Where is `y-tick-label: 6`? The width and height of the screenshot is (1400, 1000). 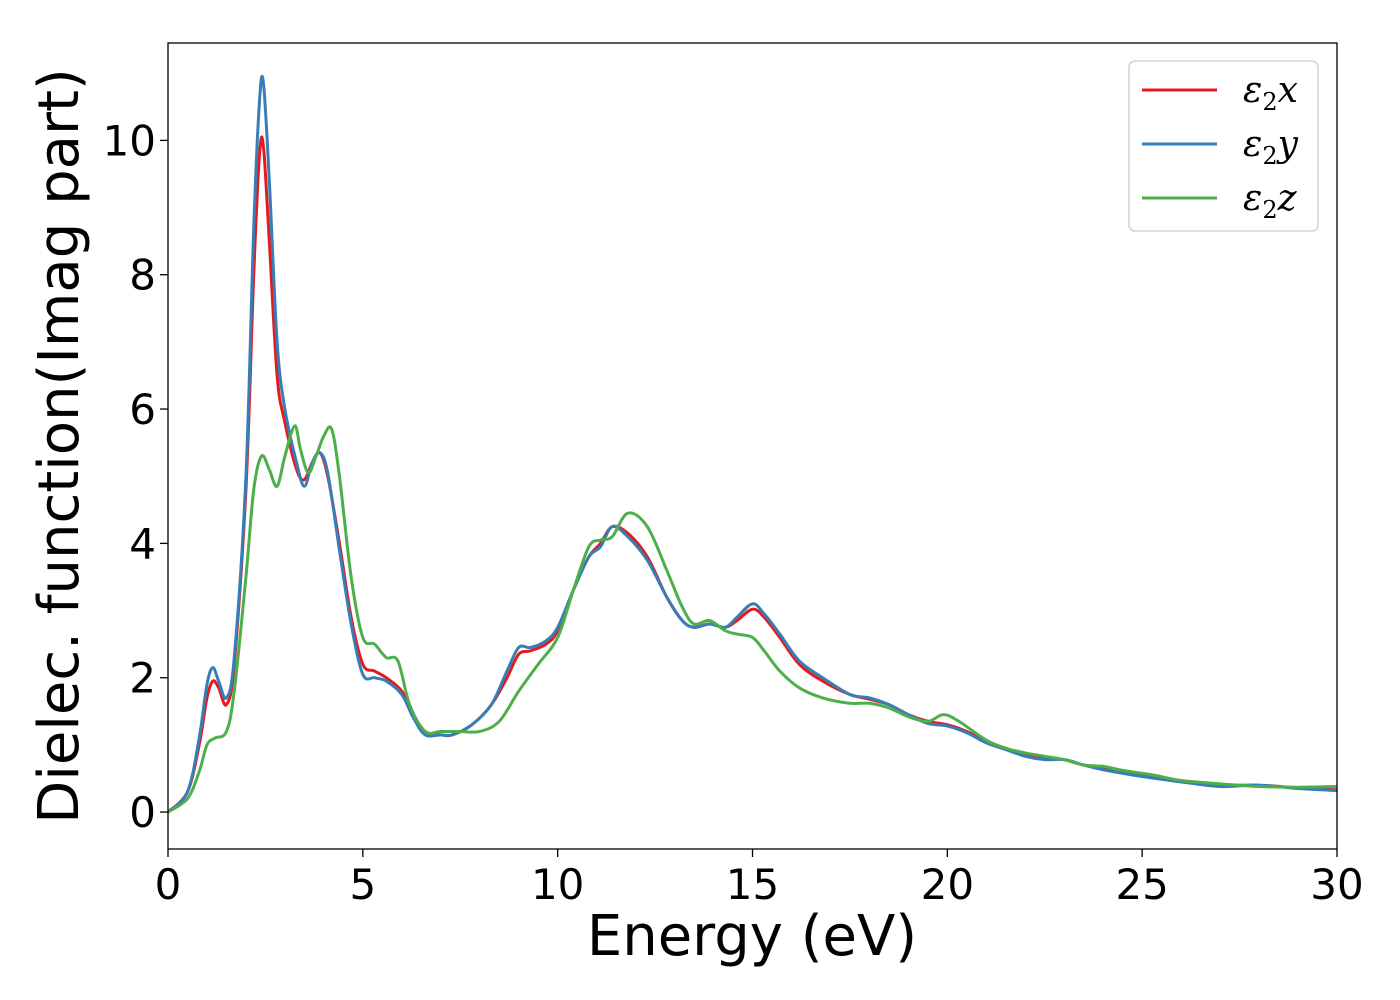 y-tick-label: 6 is located at coordinates (142, 409).